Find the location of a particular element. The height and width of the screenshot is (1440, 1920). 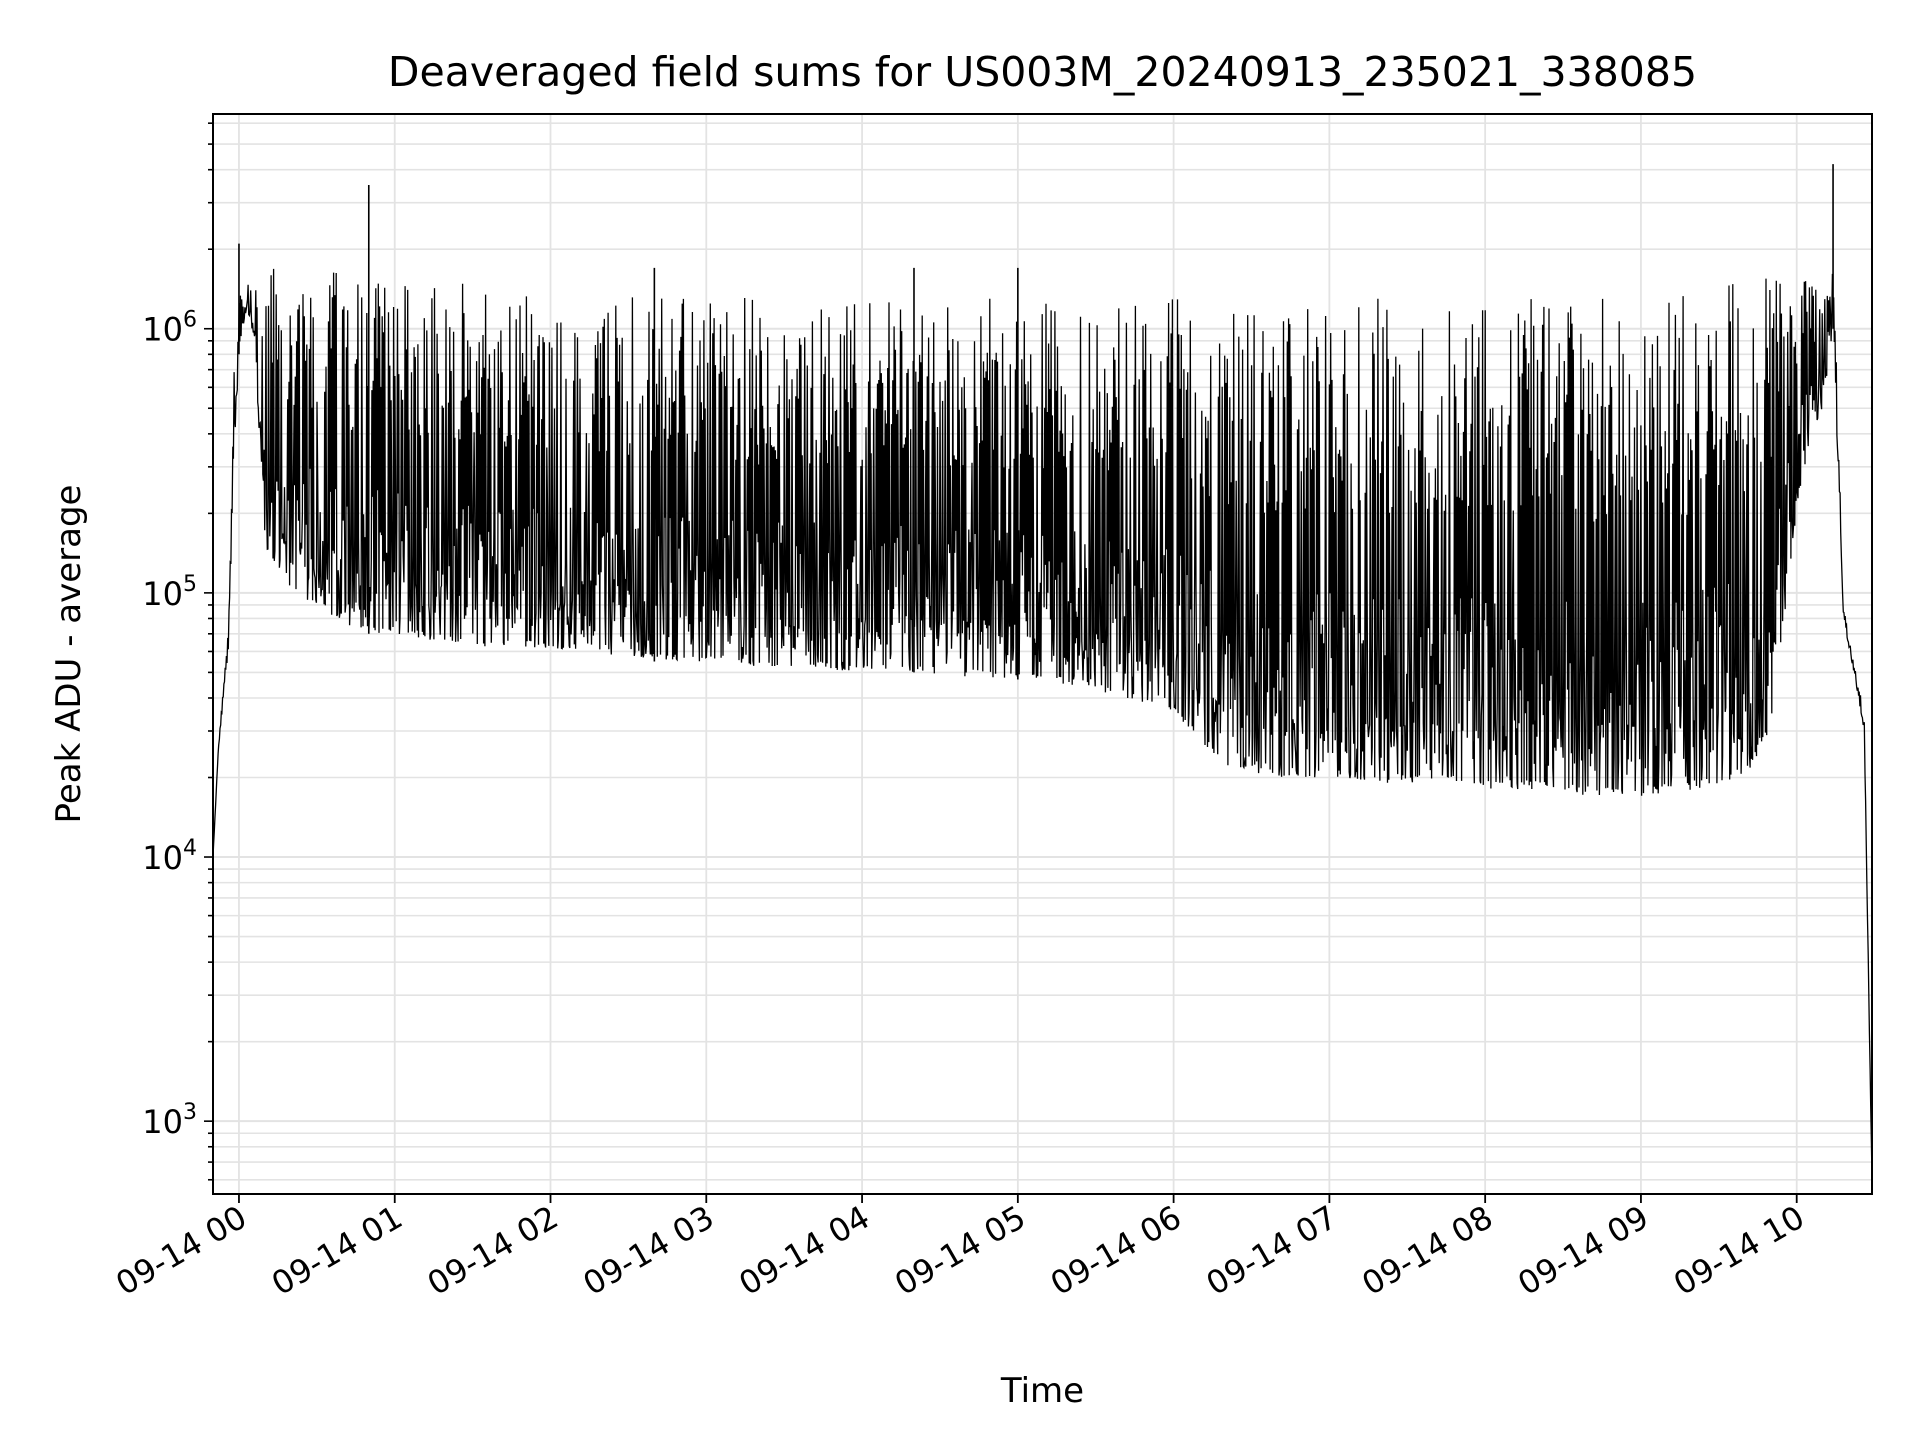

y-tick-label: 105 is located at coordinates (169, 592).